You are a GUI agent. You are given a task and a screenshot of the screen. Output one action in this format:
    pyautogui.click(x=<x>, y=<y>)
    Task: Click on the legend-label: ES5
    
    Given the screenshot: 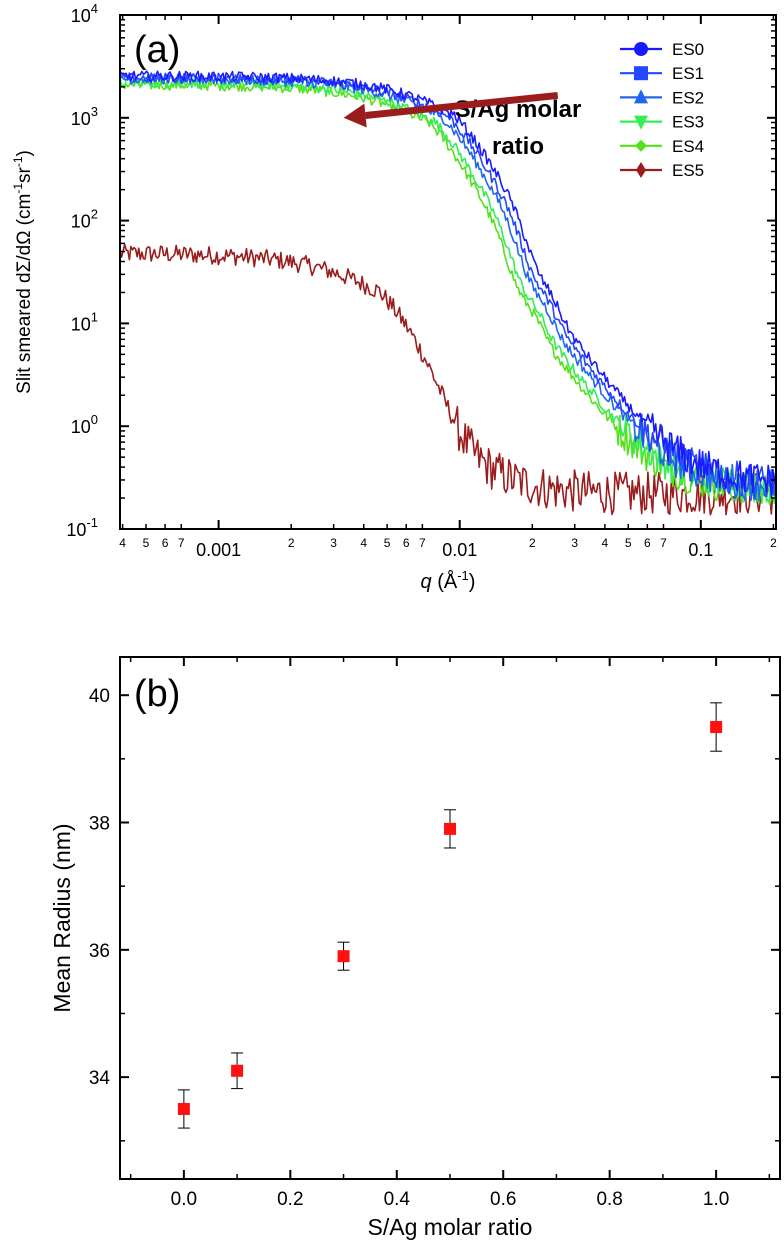 What is the action you would take?
    pyautogui.click(x=688, y=170)
    